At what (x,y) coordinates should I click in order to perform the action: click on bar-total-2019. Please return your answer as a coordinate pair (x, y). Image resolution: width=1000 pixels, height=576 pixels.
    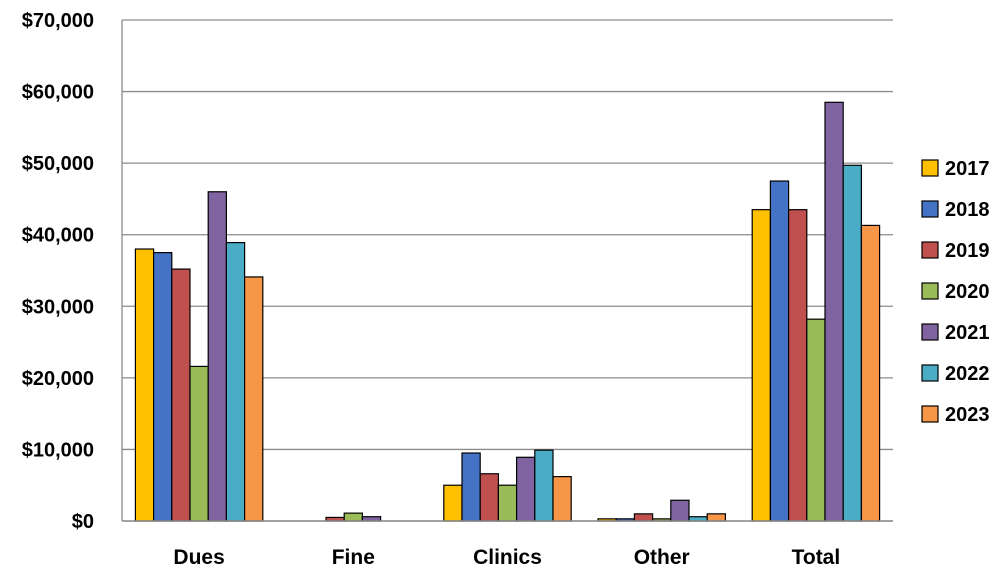
    Looking at the image, I should click on (797, 365).